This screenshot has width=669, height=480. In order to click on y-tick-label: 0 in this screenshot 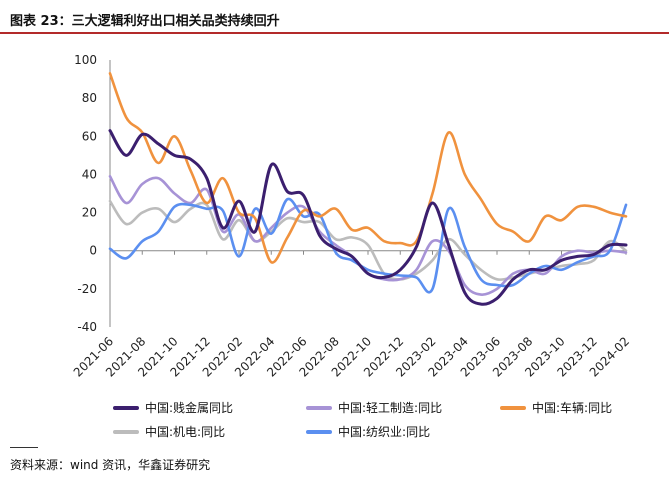, I will do `click(93, 251)`.